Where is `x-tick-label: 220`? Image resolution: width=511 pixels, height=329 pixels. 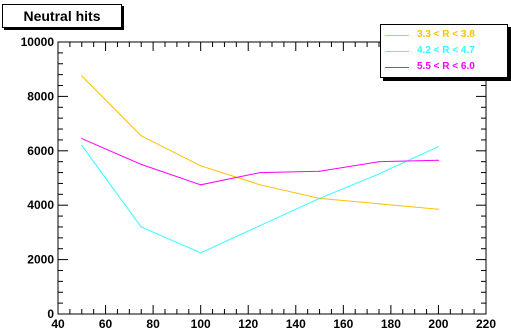
x-tick-label: 220 is located at coordinates (486, 323).